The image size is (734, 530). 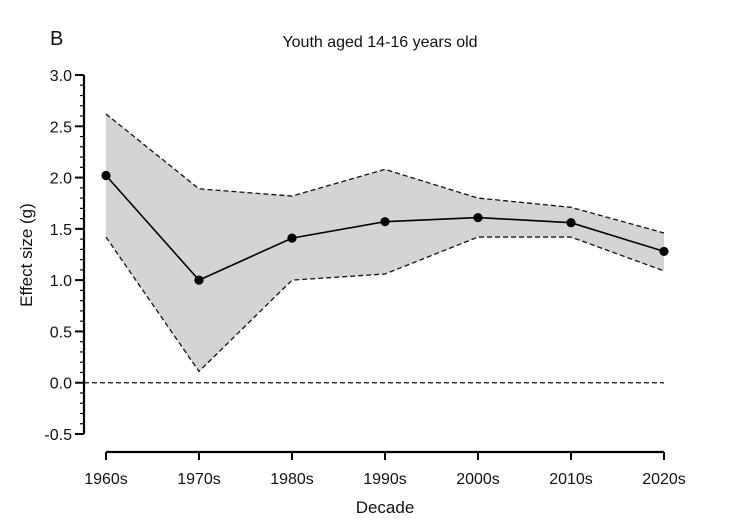 I want to click on y-axis: -0.5 0.0 0.5 1.0 1.5 2.0 2.5 3.0, so click(x=65, y=256).